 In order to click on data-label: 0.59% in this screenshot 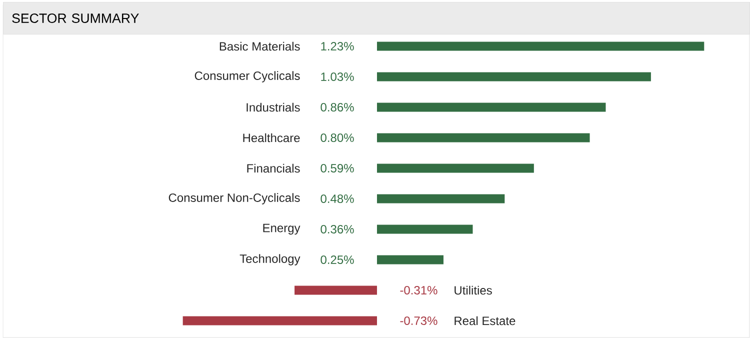, I will do `click(337, 168)`.